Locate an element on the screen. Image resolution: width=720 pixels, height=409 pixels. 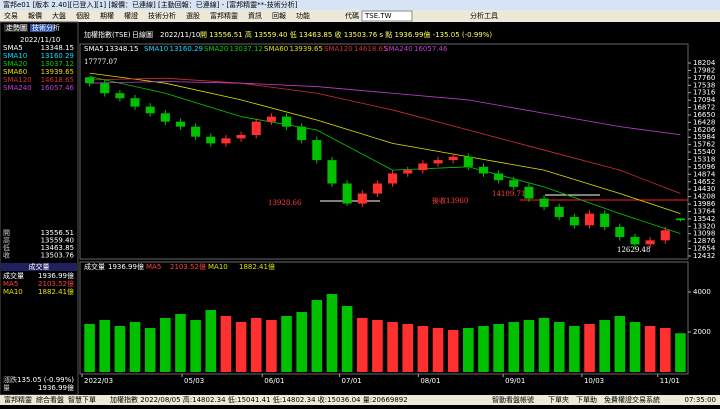
menu-item: 大盤 is located at coordinates (59, 15).